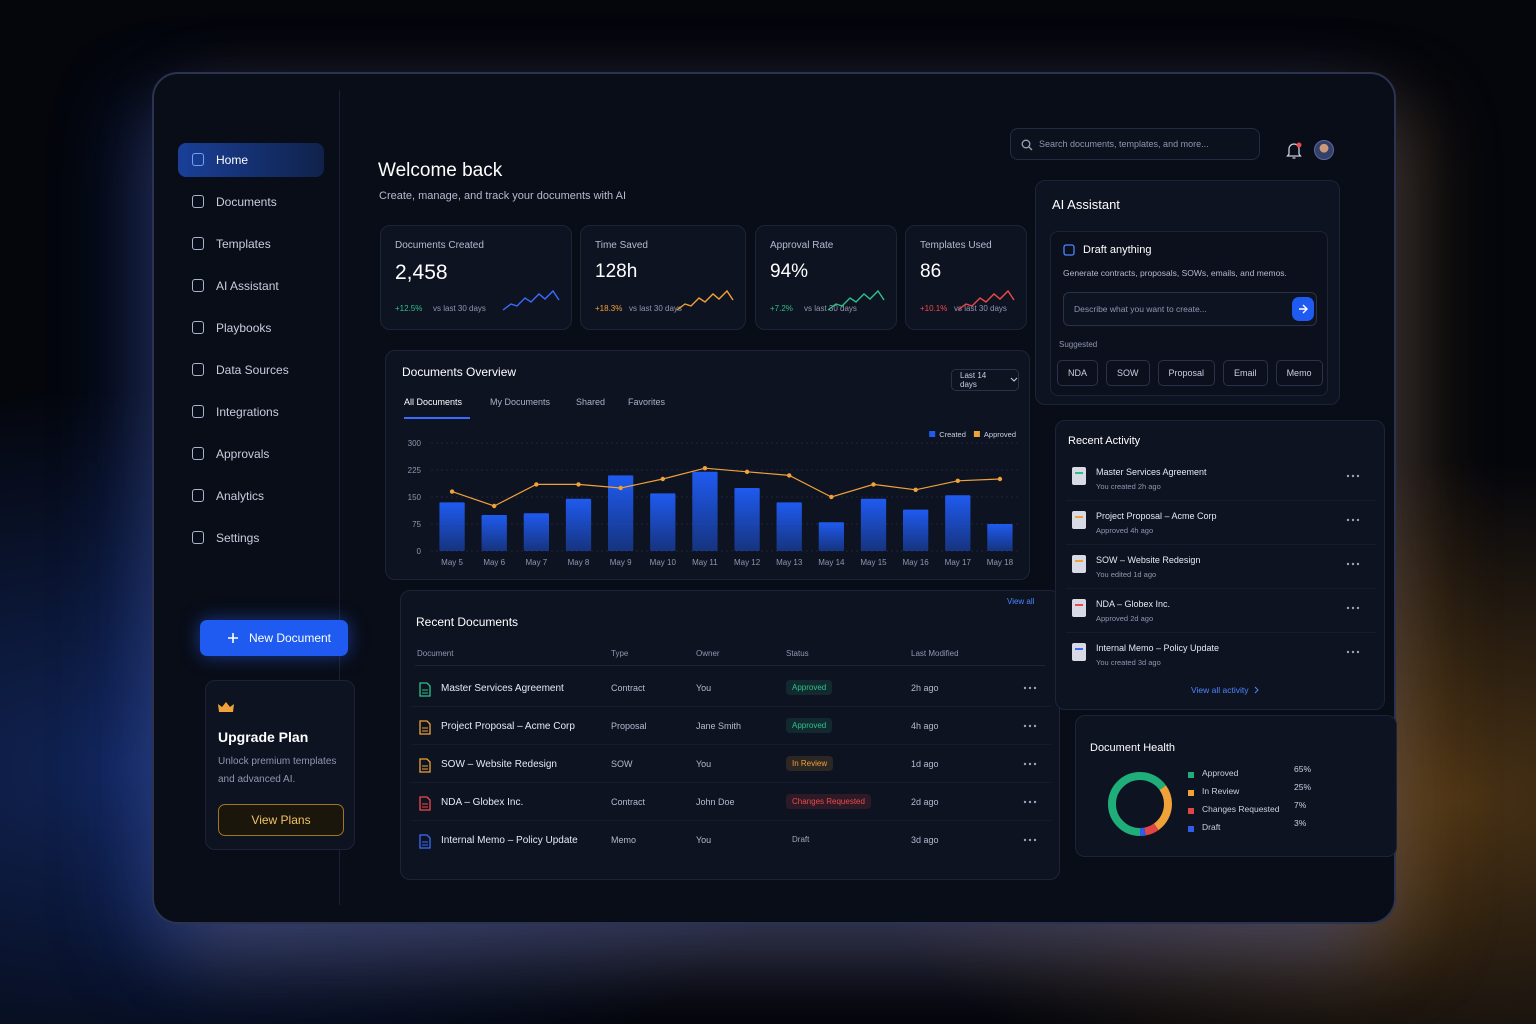 This screenshot has width=1536, height=1024. I want to click on view-all-activity: View all activity, so click(1225, 690).